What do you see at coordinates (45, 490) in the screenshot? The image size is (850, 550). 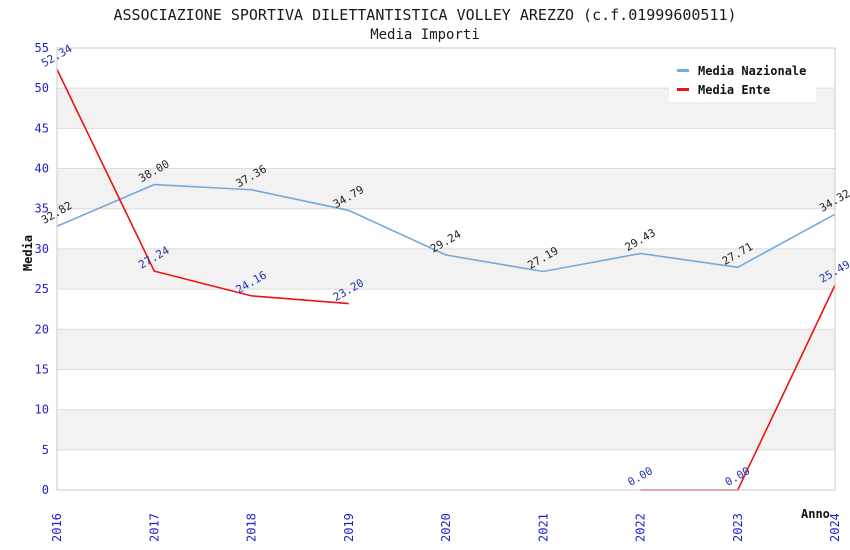 I see `y-tick-label: 0` at bounding box center [45, 490].